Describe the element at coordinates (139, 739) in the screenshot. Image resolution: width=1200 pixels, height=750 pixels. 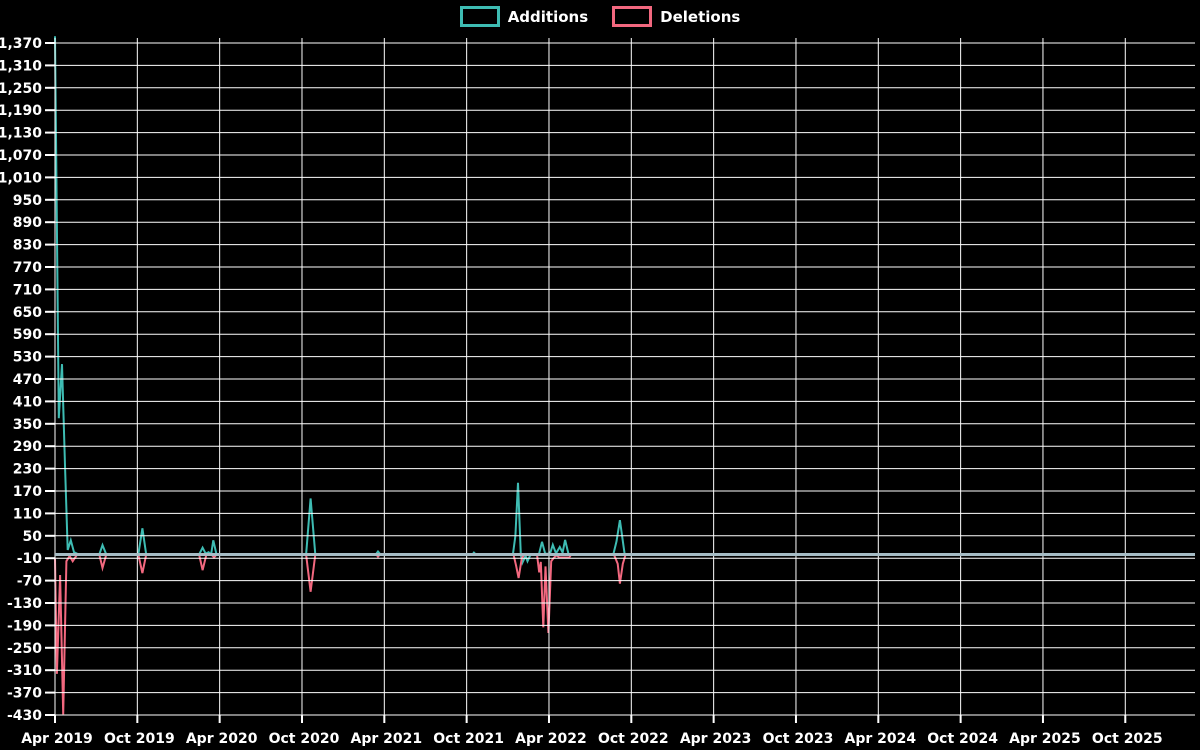
I see `x-tick-label: Oct 2019` at that location.